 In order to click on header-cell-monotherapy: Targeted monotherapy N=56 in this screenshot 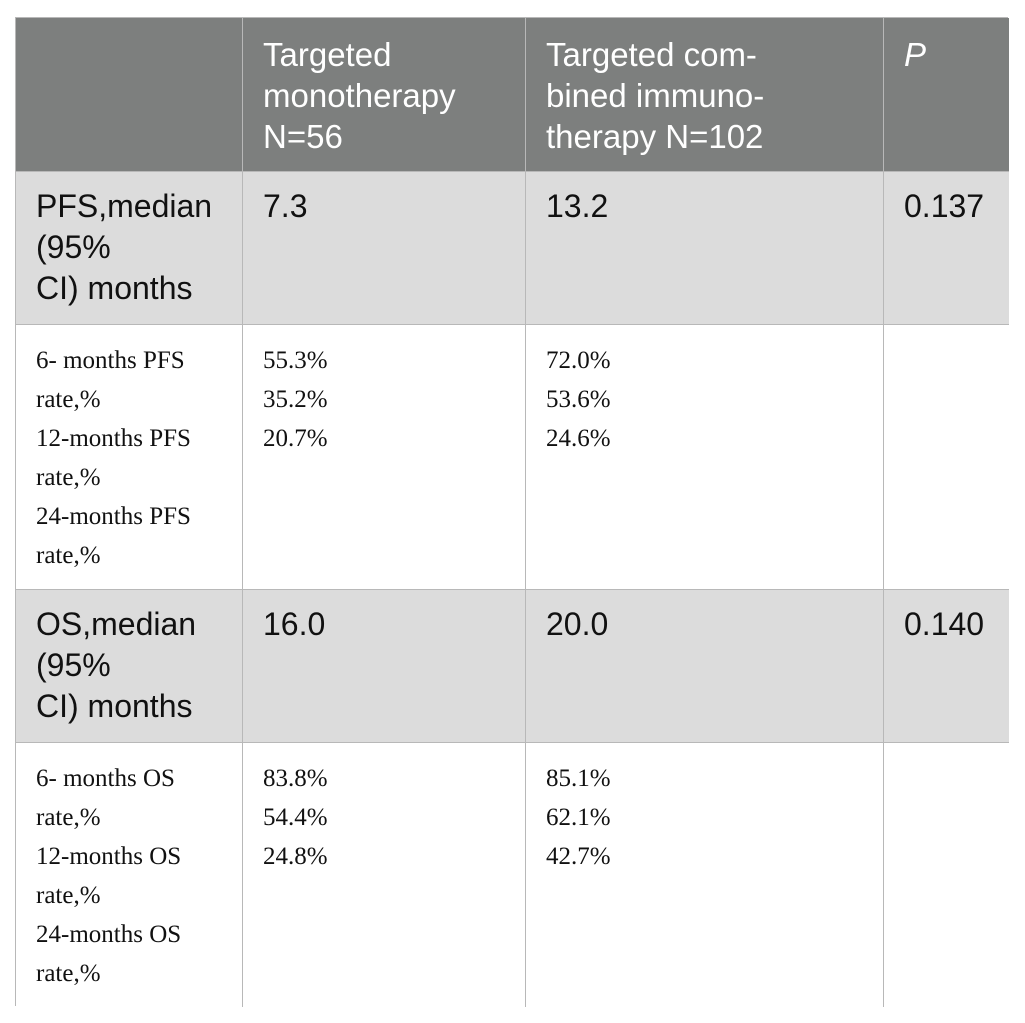, I will do `click(384, 95)`.